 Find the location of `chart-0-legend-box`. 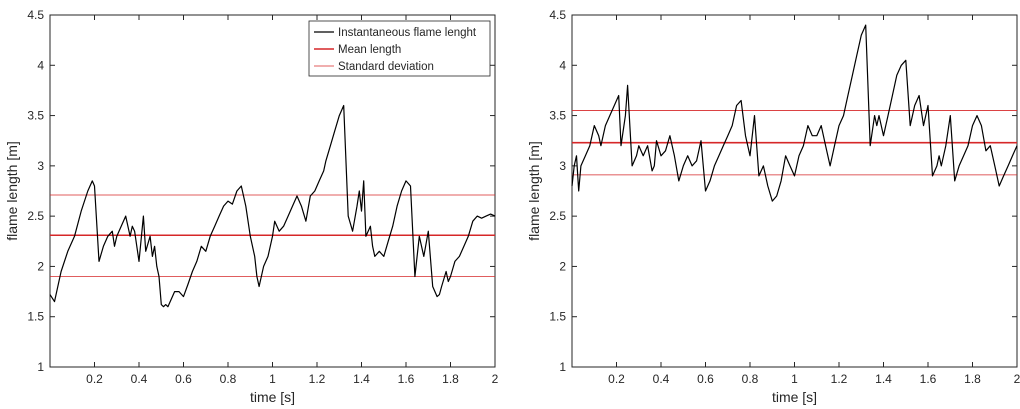

chart-0-legend-box is located at coordinates (399, 48).